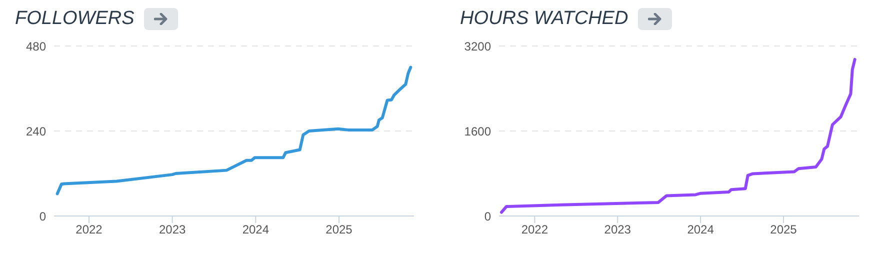 The image size is (875, 264). Describe the element at coordinates (544, 19) in the screenshot. I see `chart-title: HOURS WATCHED` at that location.